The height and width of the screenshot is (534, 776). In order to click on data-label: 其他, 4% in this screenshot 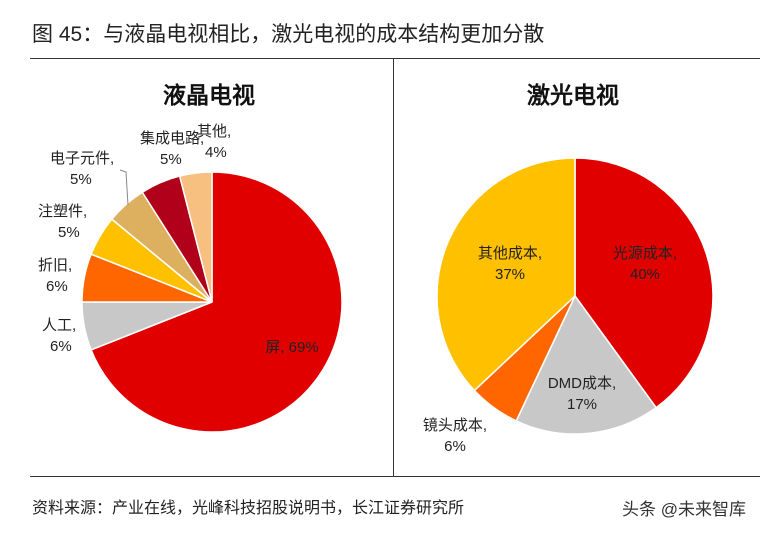, I will do `click(214, 142)`.